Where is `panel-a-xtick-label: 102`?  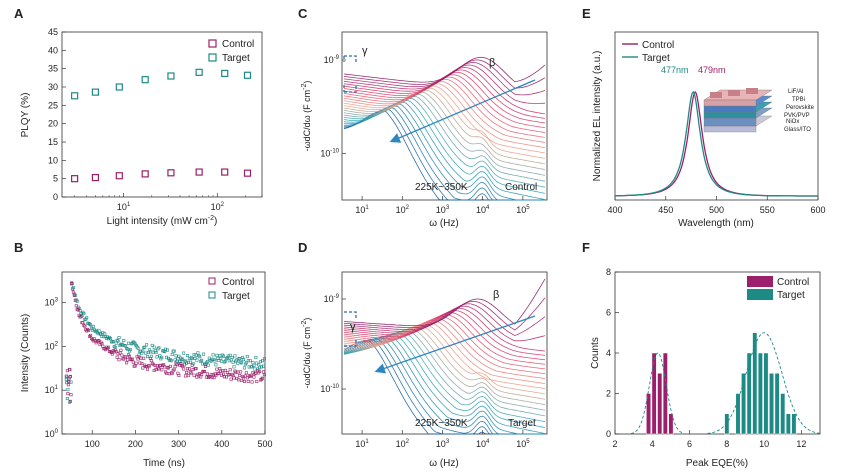
panel-a-xtick-label: 102 is located at coordinates (218, 207).